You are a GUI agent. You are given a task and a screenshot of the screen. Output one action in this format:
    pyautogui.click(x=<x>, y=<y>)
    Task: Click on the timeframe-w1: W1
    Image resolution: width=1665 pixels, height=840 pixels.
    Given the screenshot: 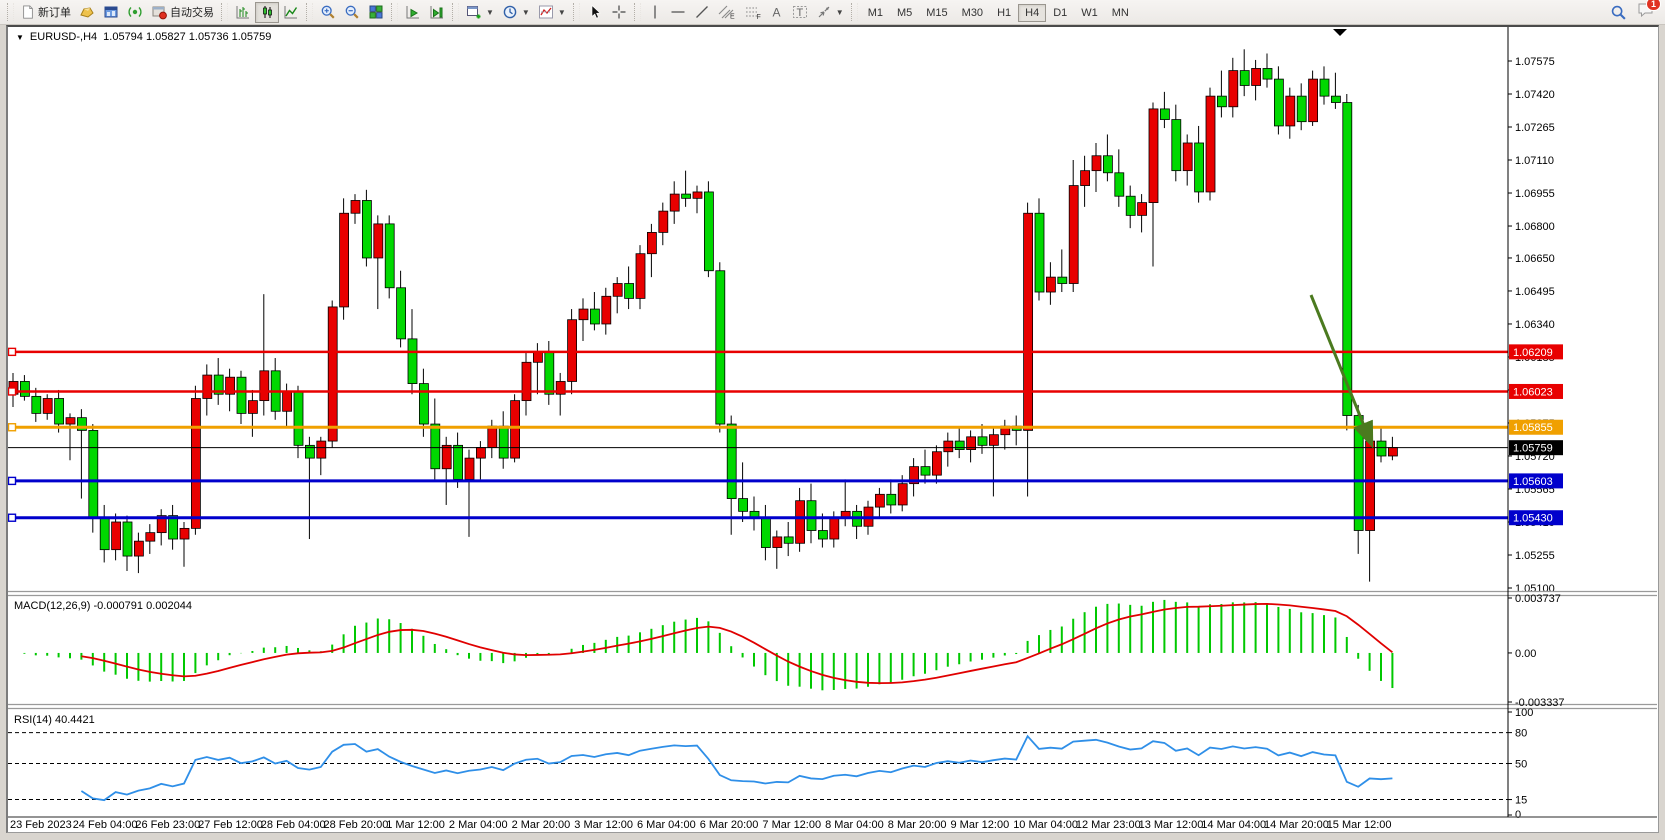 What is the action you would take?
    pyautogui.click(x=1089, y=13)
    